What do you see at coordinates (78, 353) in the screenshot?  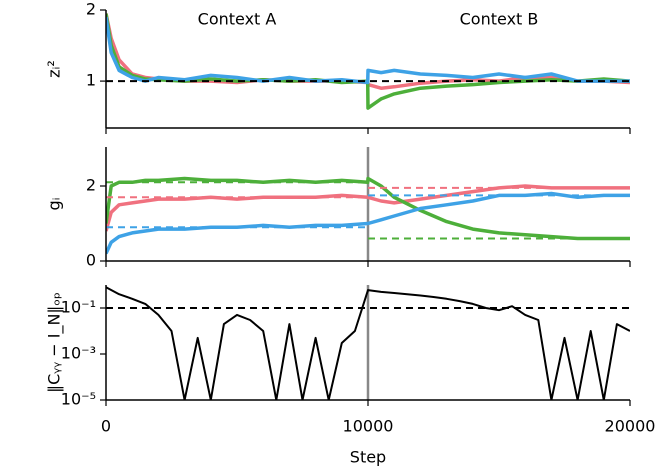 I see `y-tick-label: 10⁻³` at bounding box center [78, 353].